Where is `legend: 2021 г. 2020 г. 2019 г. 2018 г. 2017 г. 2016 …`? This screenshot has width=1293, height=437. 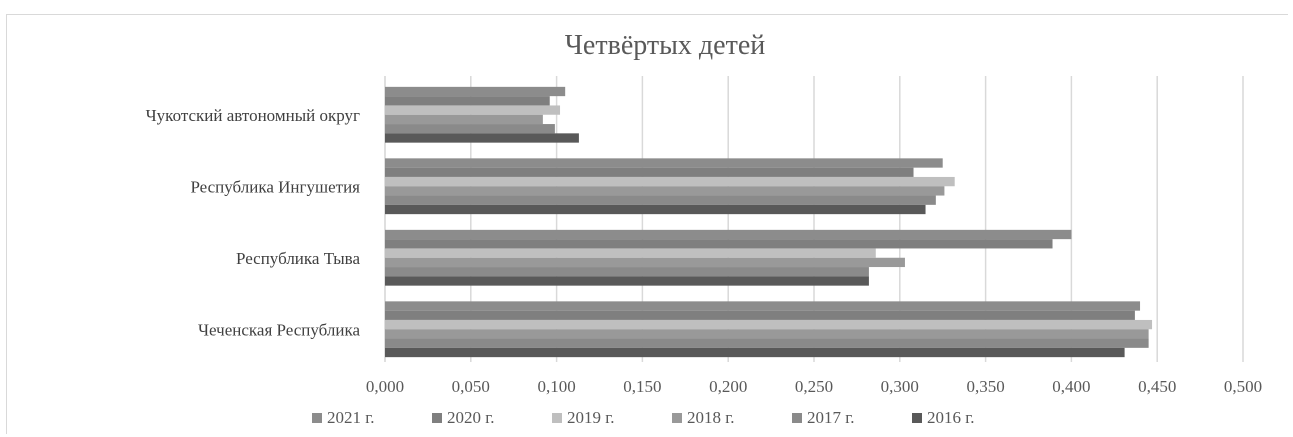 legend: 2021 г. 2020 г. 2019 г. 2018 г. 2017 г. 2016 … is located at coordinates (643, 417).